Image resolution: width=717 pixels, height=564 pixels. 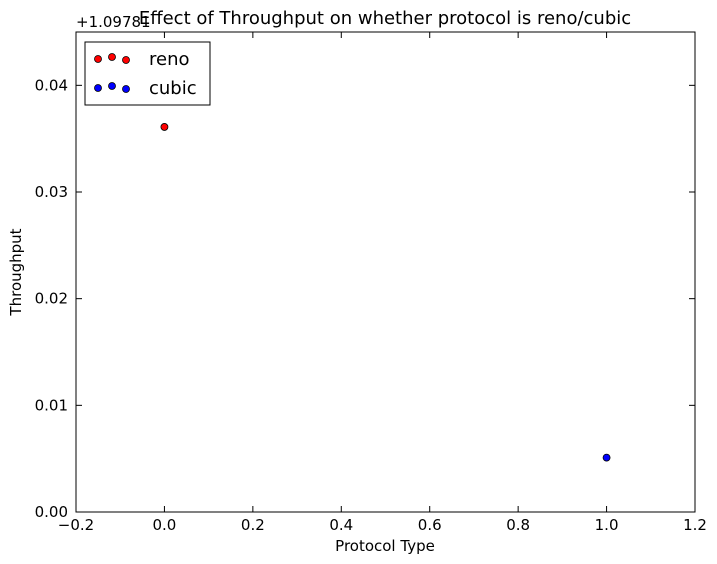 What do you see at coordinates (164, 525) in the screenshot?
I see `x-tick-label: 0.0` at bounding box center [164, 525].